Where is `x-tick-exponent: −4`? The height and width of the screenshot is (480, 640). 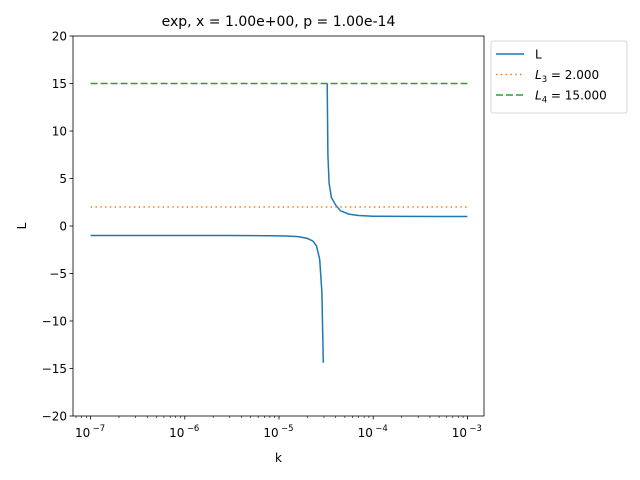
x-tick-exponent: −4 is located at coordinates (381, 429).